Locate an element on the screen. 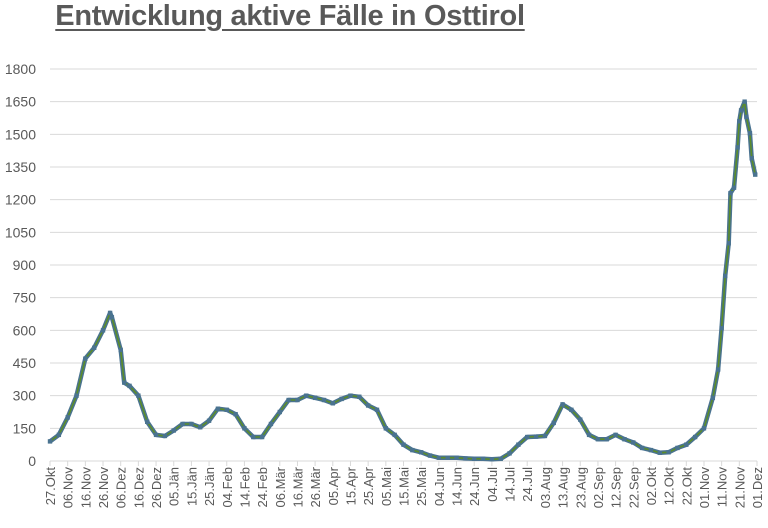 This screenshot has width=768, height=528. y-tick-label: 900 is located at coordinates (25, 265).